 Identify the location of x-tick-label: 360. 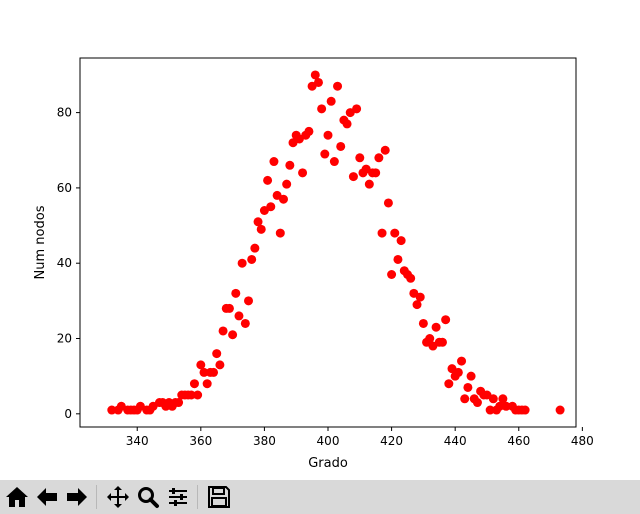
(200, 441).